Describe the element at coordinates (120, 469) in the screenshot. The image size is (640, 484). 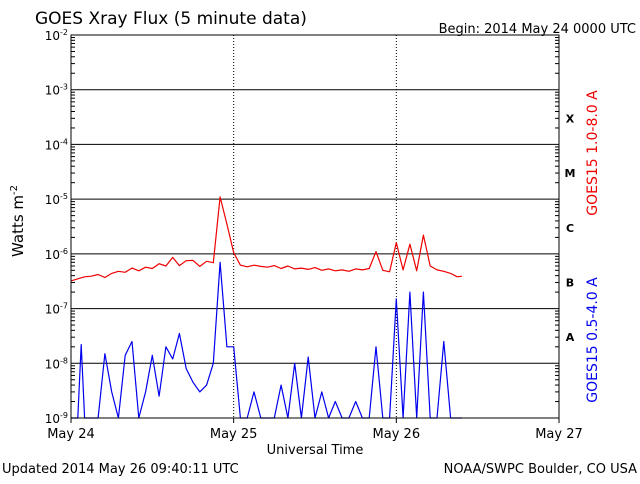
I see `footer-updated: Updated 2014 May 26 09:40:11 UTC` at that location.